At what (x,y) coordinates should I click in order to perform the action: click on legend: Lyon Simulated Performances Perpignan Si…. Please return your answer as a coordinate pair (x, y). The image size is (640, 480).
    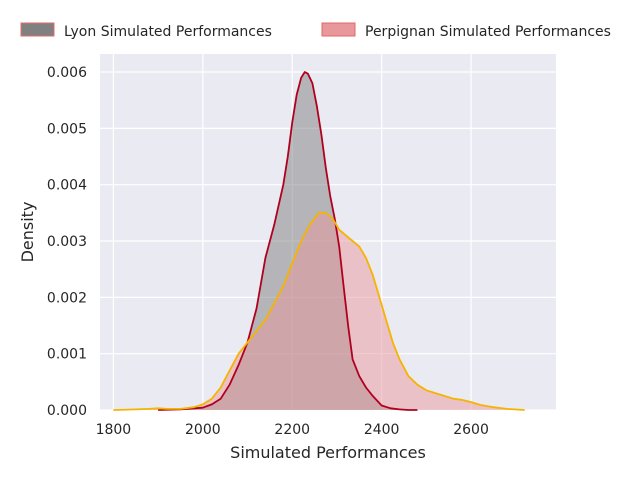
    Looking at the image, I should click on (315, 31).